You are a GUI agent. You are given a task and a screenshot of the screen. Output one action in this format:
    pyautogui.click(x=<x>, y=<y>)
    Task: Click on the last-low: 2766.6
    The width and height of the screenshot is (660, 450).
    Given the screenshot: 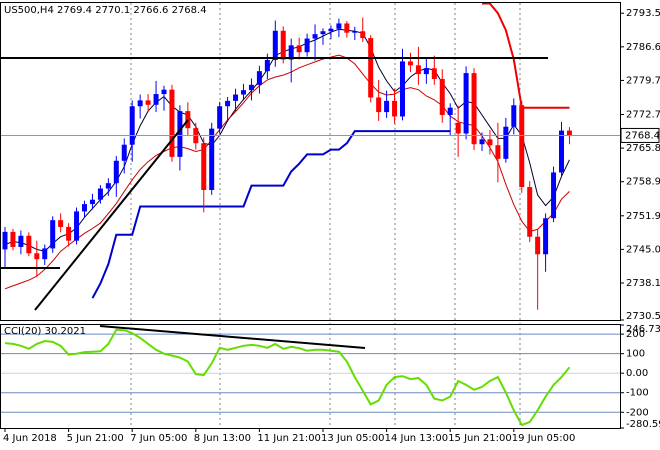 What is the action you would take?
    pyautogui.click(x=150, y=10)
    